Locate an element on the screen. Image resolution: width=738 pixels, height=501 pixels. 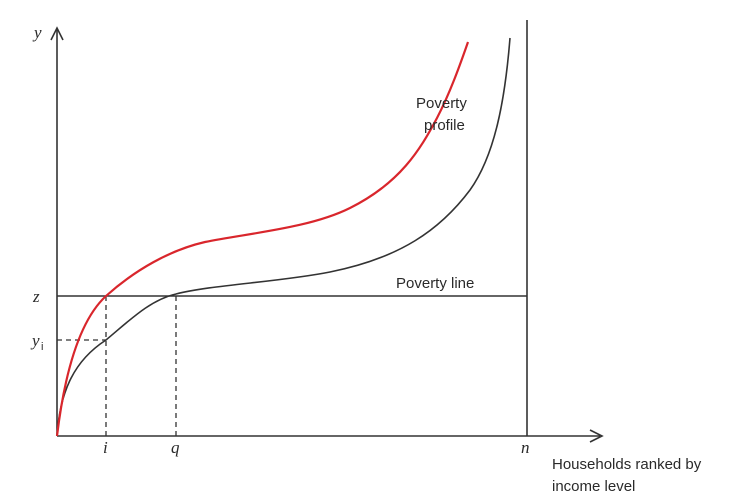
x-axis-label-line2: income level is located at coordinates (593, 486).